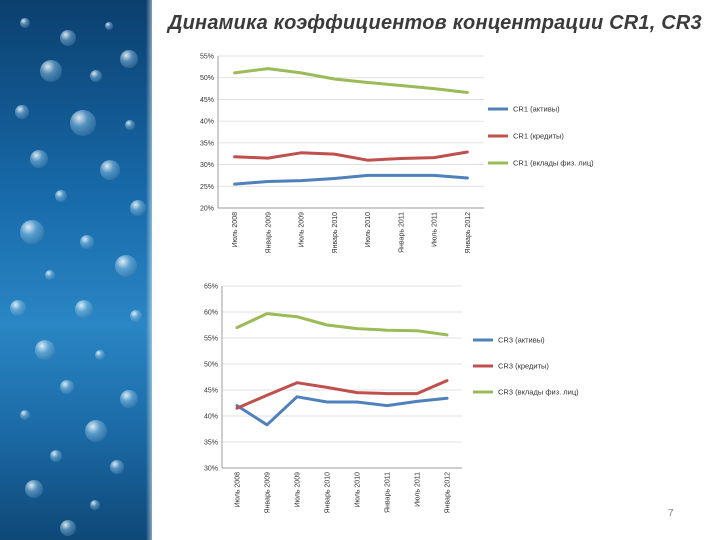 The width and height of the screenshot is (720, 540). Describe the element at coordinates (211, 313) in the screenshot. I see `y-tick-label: 60%` at that location.